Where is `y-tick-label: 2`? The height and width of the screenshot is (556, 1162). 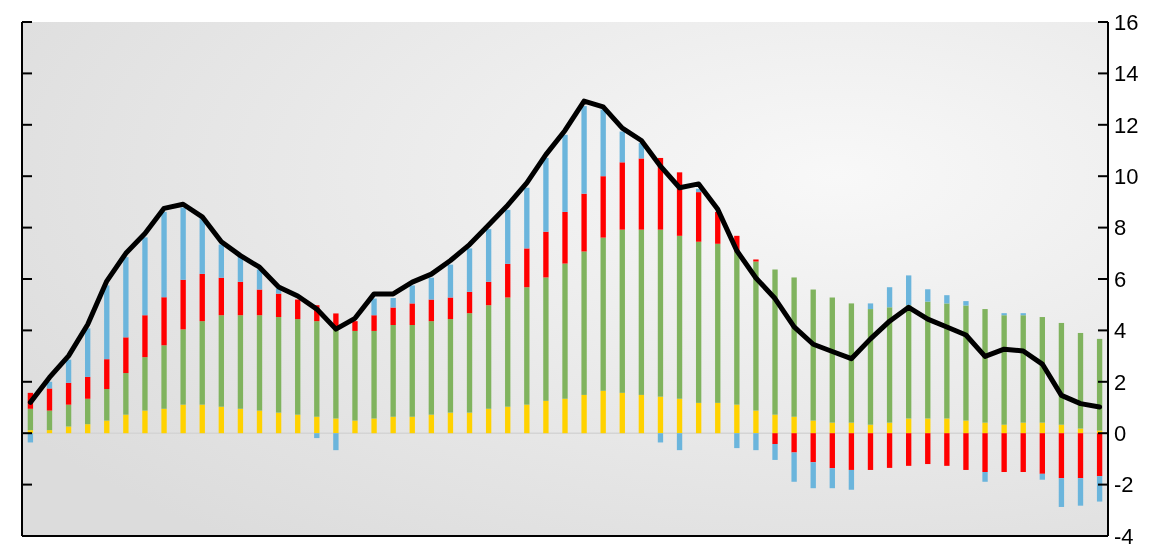
y-tick-label: 2 is located at coordinates (1120, 382).